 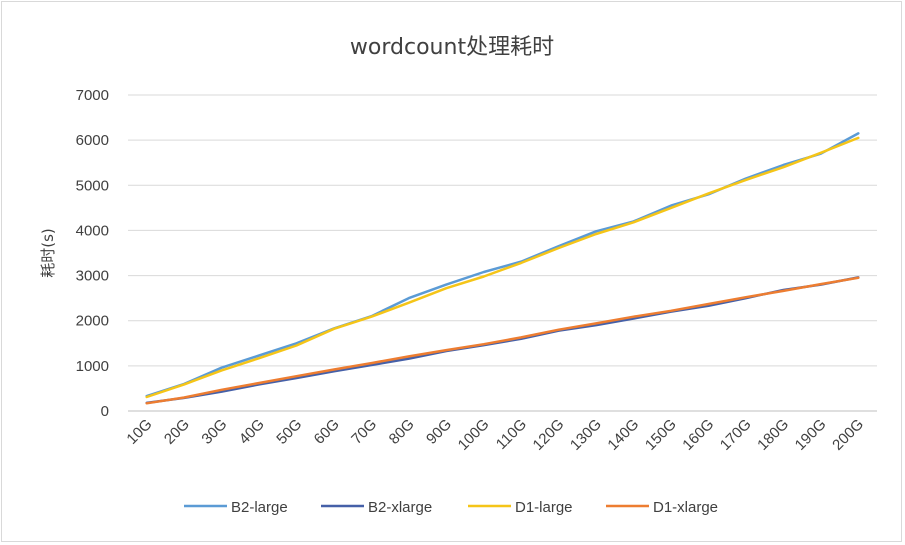 What do you see at coordinates (105, 411) in the screenshot?
I see `y-tick-label: 0` at bounding box center [105, 411].